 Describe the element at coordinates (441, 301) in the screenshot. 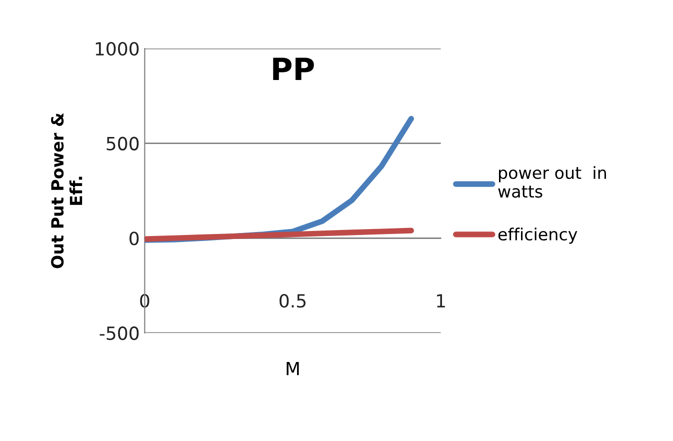

I see `x-tick-label: 1` at that location.